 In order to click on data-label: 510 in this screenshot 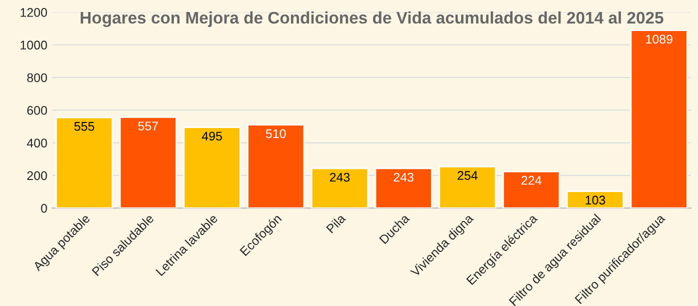, I will do `click(276, 133)`.